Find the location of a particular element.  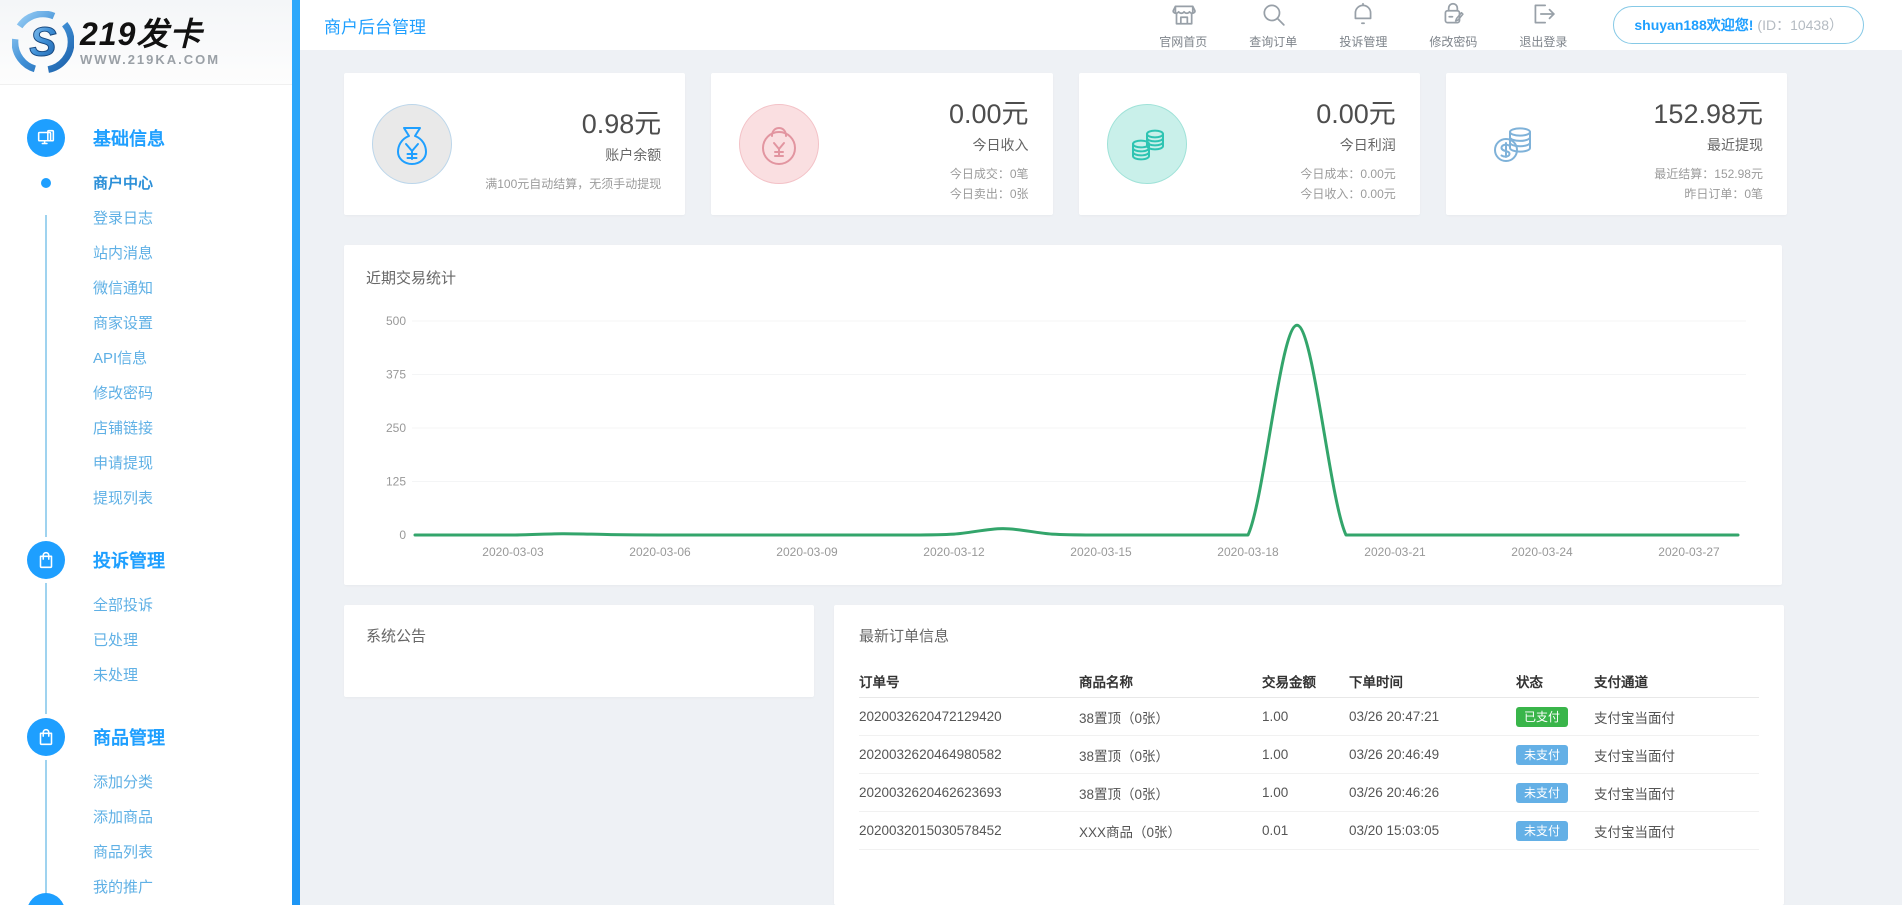

coins-dollar-icon is located at coordinates (1512, 144).